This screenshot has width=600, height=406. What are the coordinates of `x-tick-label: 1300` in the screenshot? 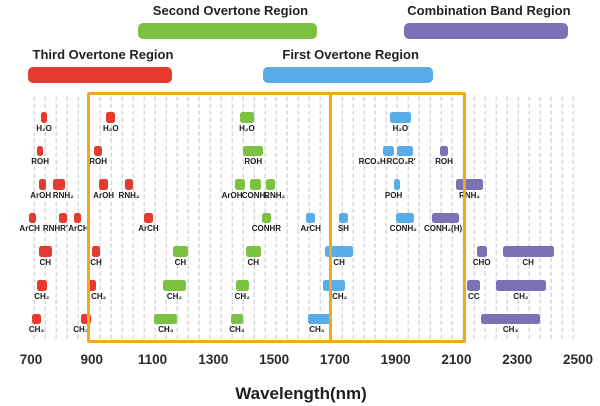 It's located at (213, 359).